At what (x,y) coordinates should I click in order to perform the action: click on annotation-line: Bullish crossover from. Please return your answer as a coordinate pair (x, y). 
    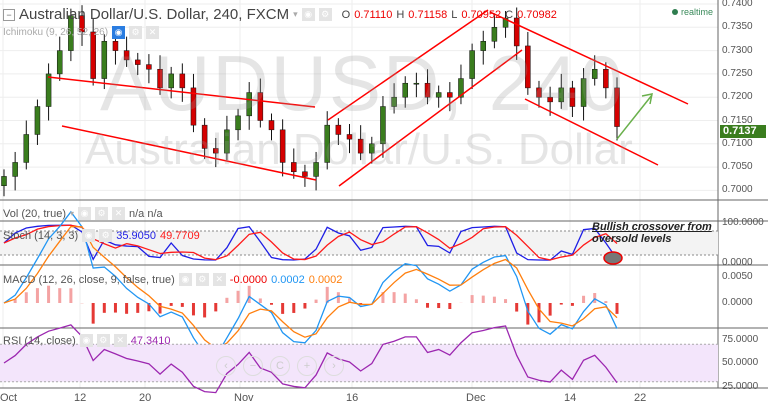
    Looking at the image, I should click on (652, 227).